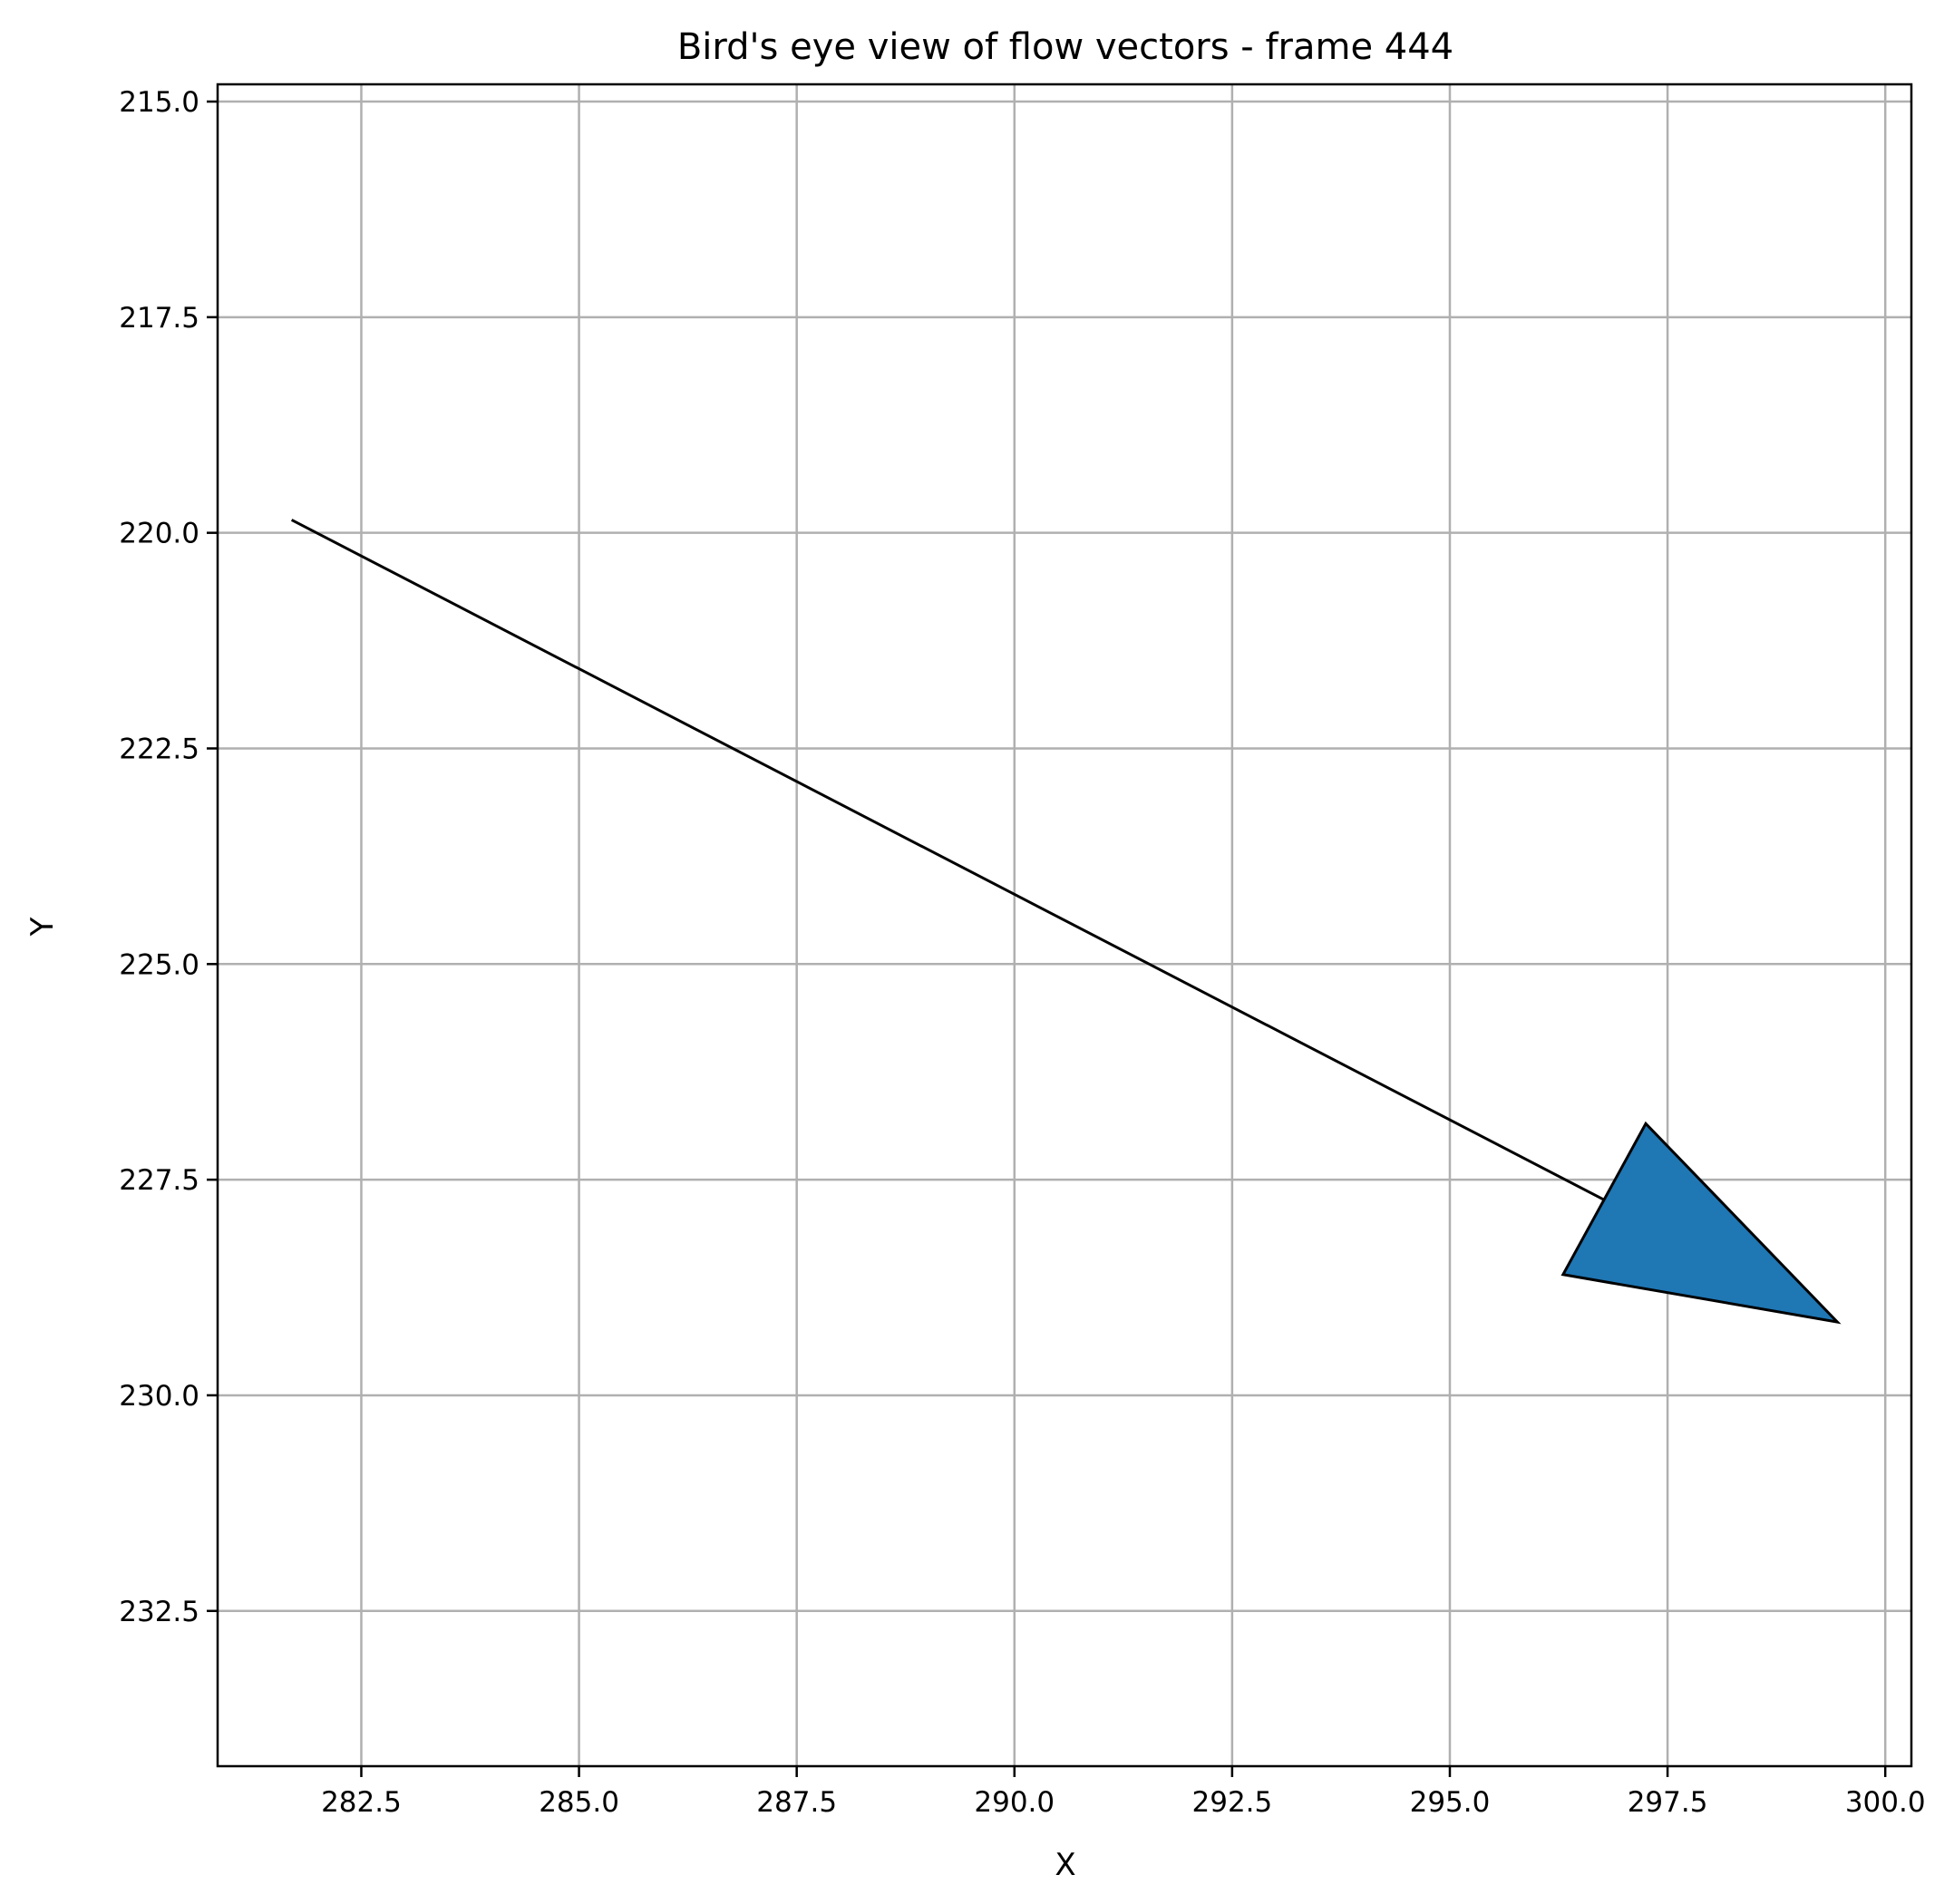  I want to click on x-tick-label: 282.5, so click(361, 1802).